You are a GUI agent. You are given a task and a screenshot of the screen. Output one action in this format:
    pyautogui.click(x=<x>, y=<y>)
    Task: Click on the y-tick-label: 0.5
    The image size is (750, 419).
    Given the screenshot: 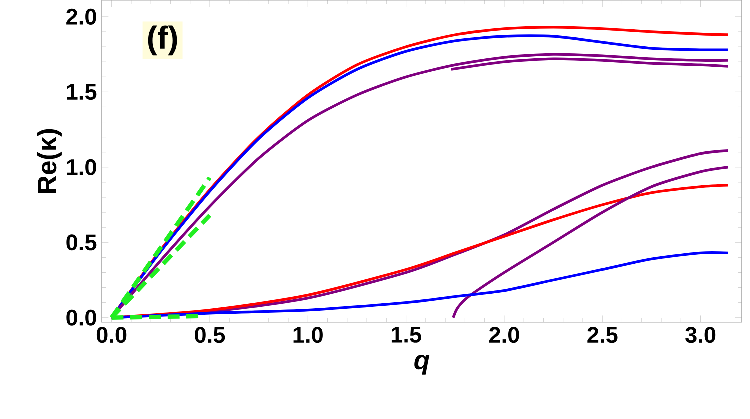 What is the action you would take?
    pyautogui.click(x=81, y=242)
    